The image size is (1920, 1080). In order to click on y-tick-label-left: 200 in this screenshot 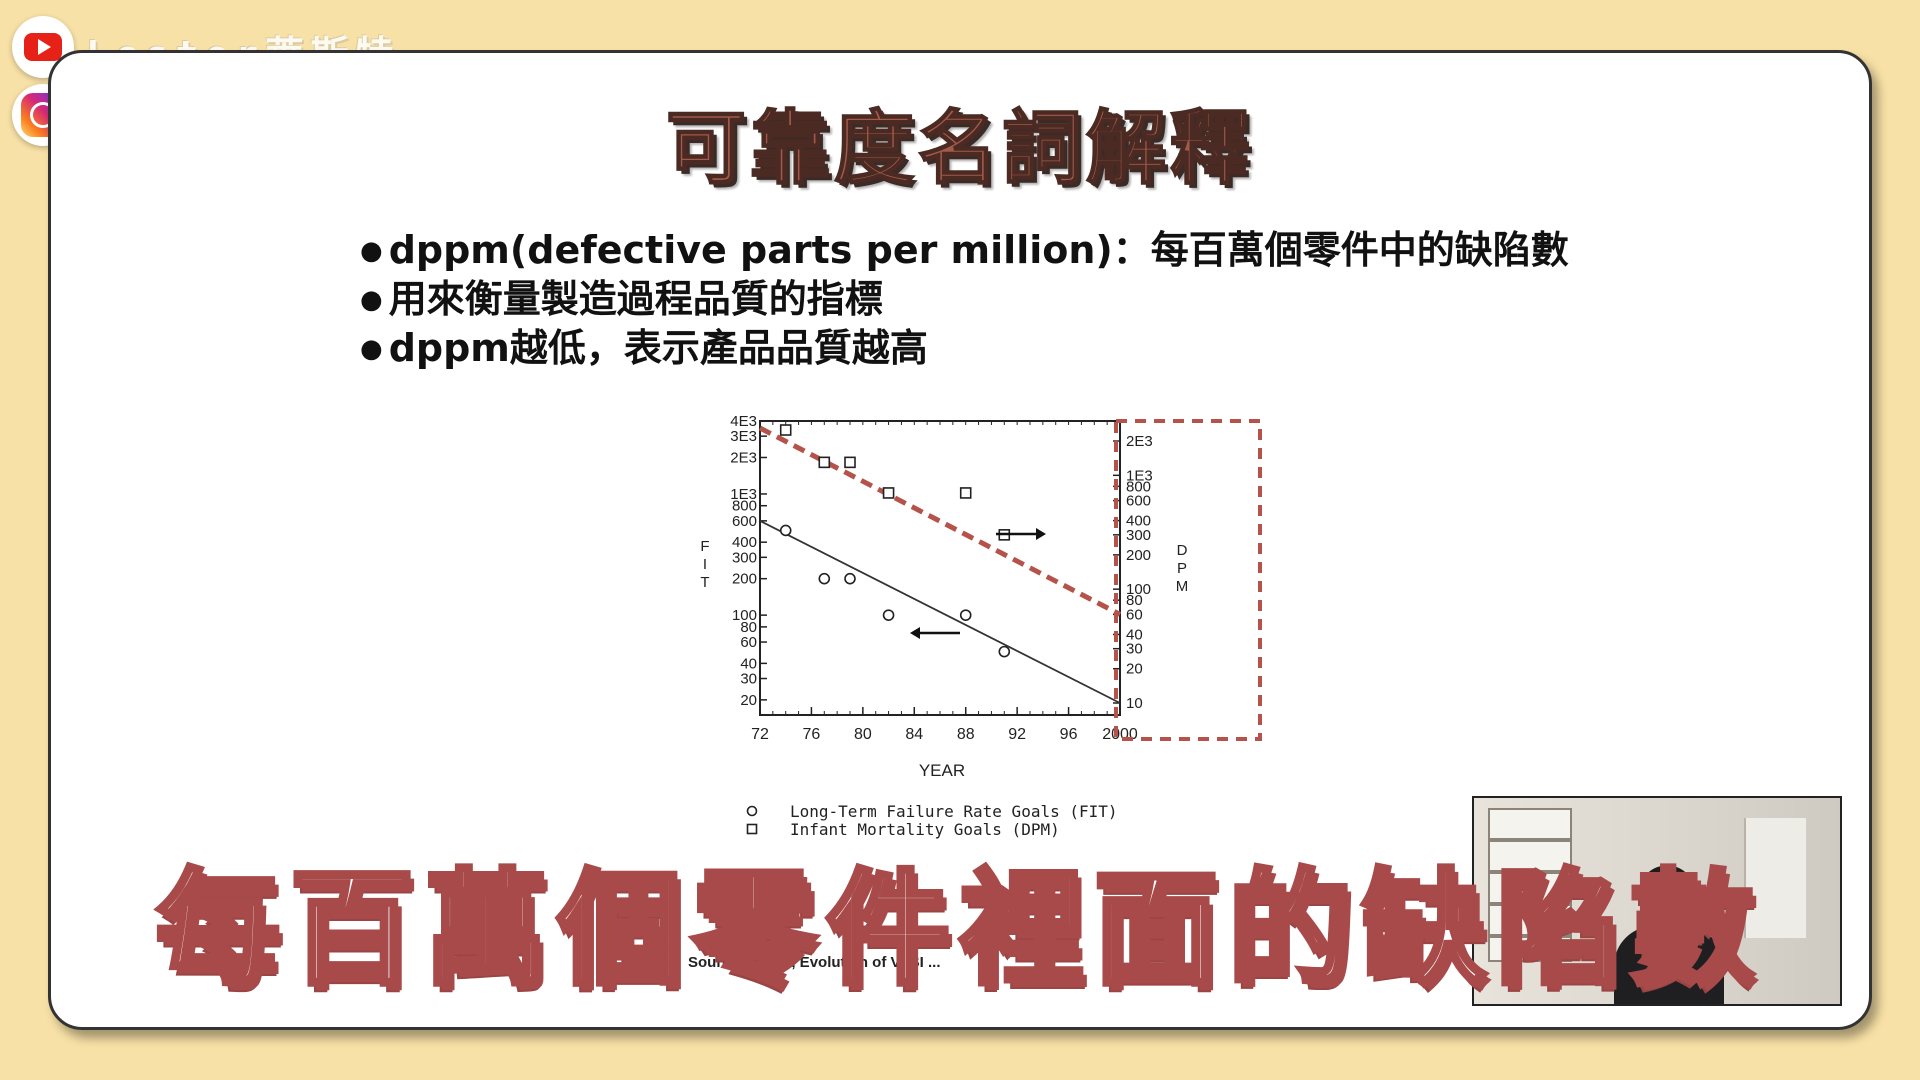, I will do `click(744, 579)`.